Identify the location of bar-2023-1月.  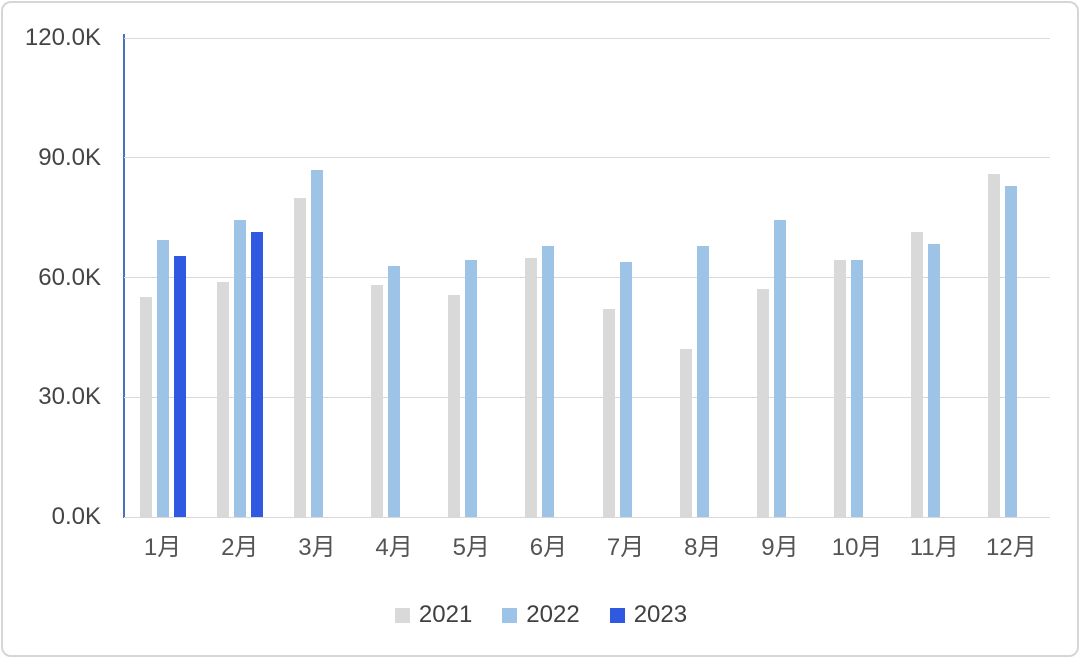
(179, 386).